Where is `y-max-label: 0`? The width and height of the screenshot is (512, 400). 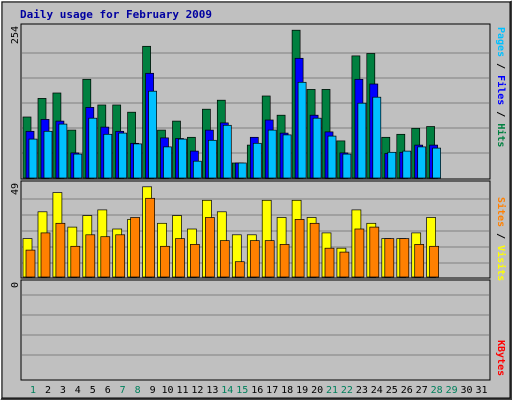
y-max-label: 0 is located at coordinates (15, 285).